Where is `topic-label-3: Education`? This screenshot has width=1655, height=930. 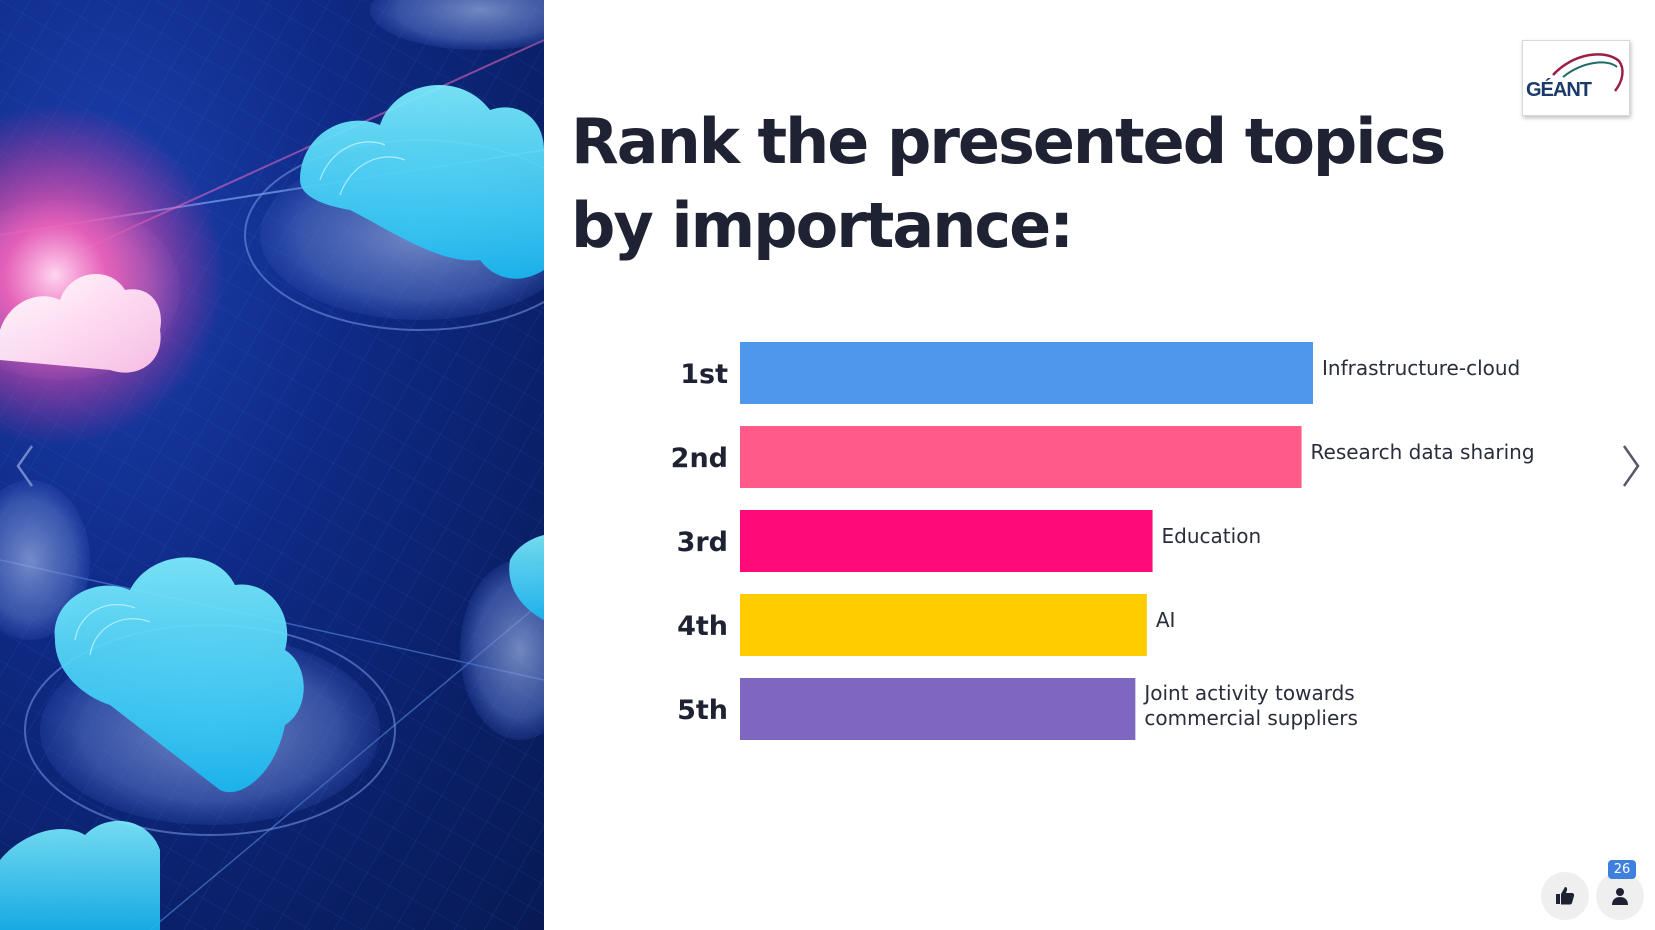 topic-label-3: Education is located at coordinates (1212, 536).